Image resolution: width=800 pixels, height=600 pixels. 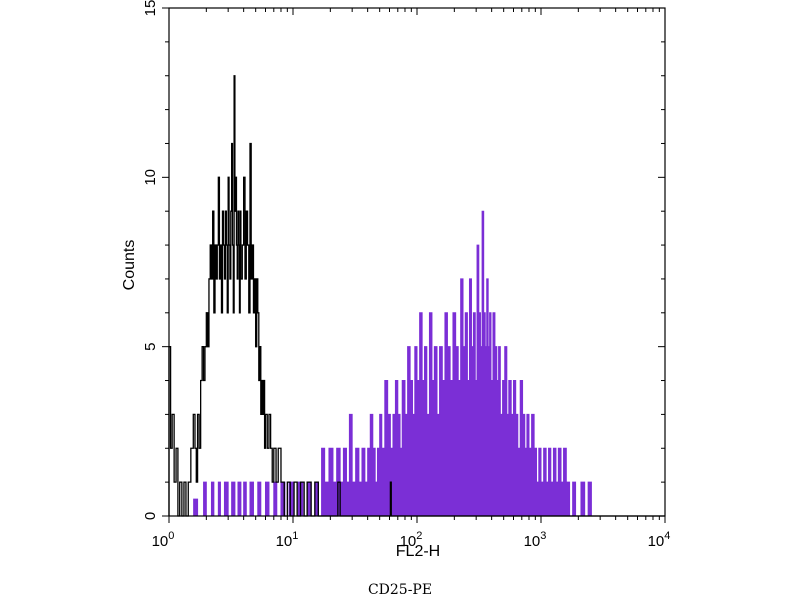 I want to click on x-tick-label: 10⁴, so click(x=659, y=540).